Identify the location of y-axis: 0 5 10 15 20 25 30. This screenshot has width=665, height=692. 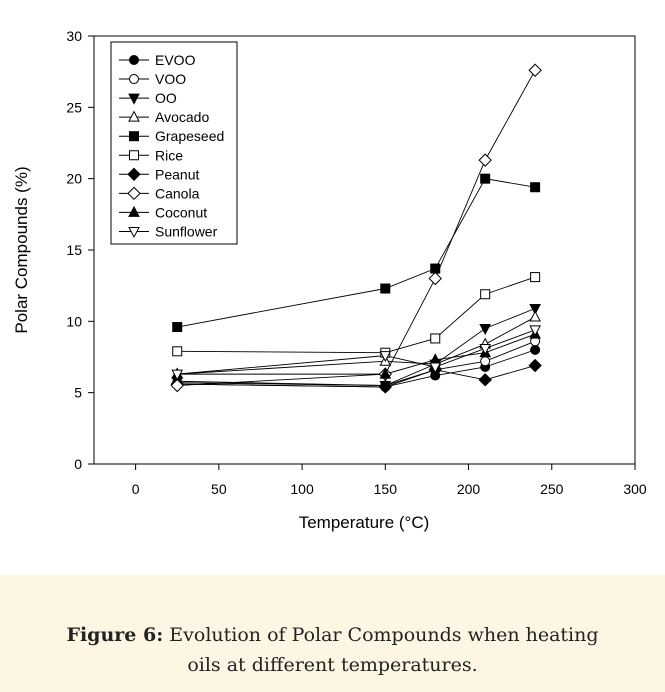
(80, 250).